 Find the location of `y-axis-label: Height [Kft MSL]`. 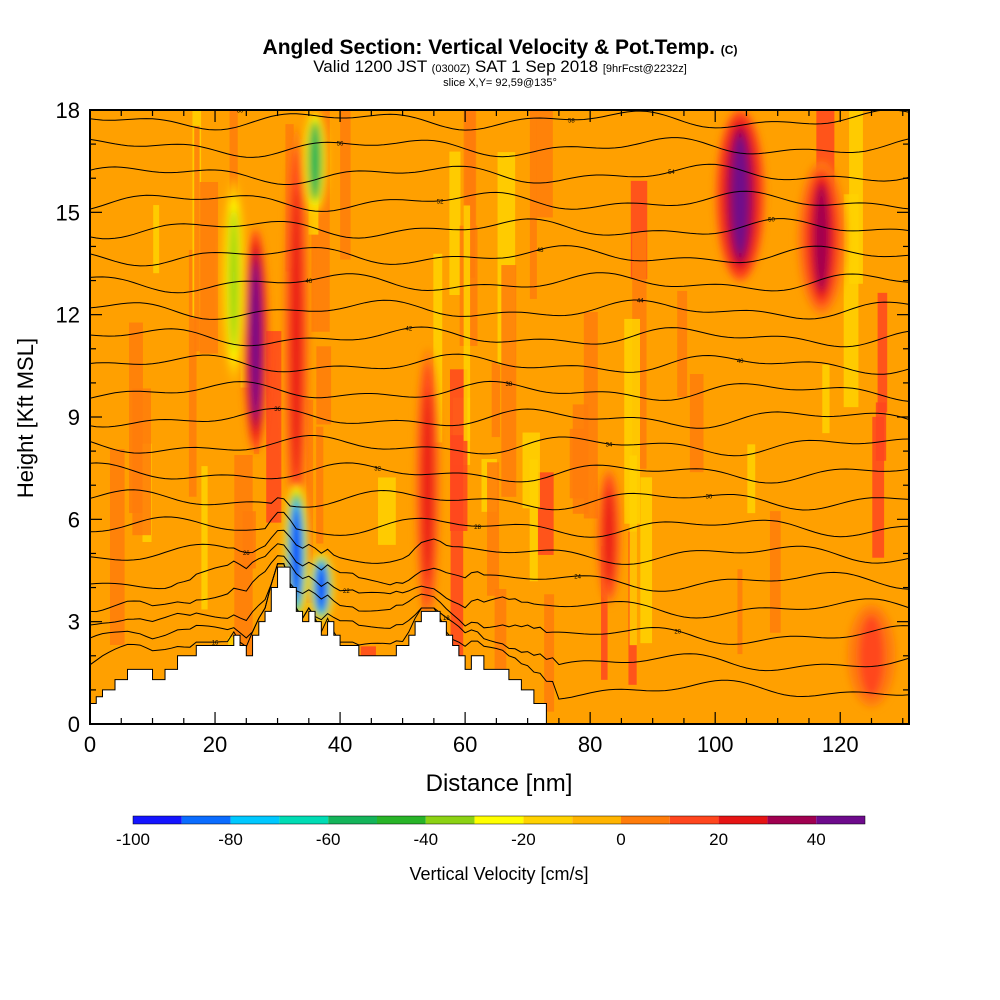

y-axis-label: Height [Kft MSL] is located at coordinates (25, 418).